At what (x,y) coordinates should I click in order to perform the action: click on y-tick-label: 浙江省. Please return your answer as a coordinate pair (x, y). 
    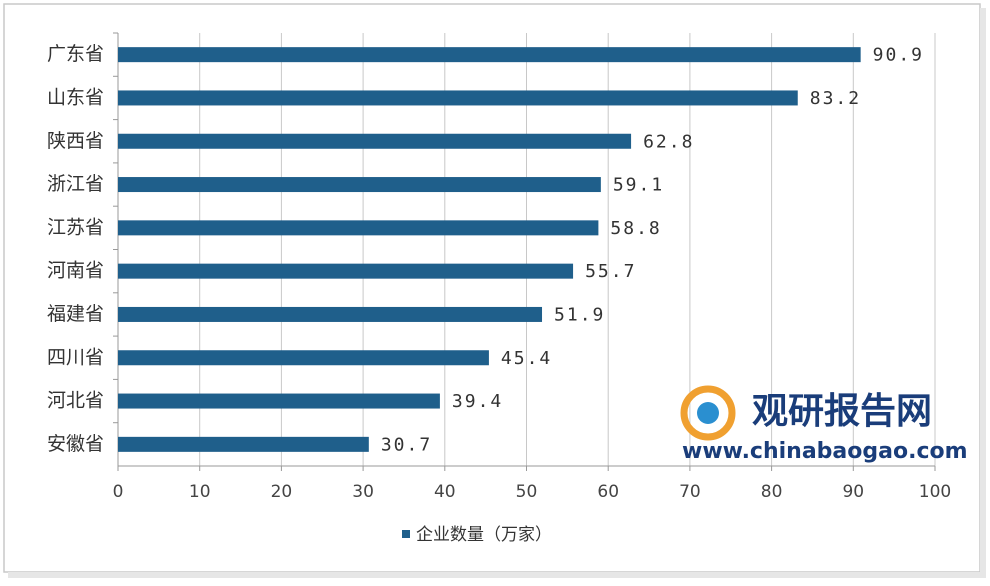
    Looking at the image, I should click on (75, 184).